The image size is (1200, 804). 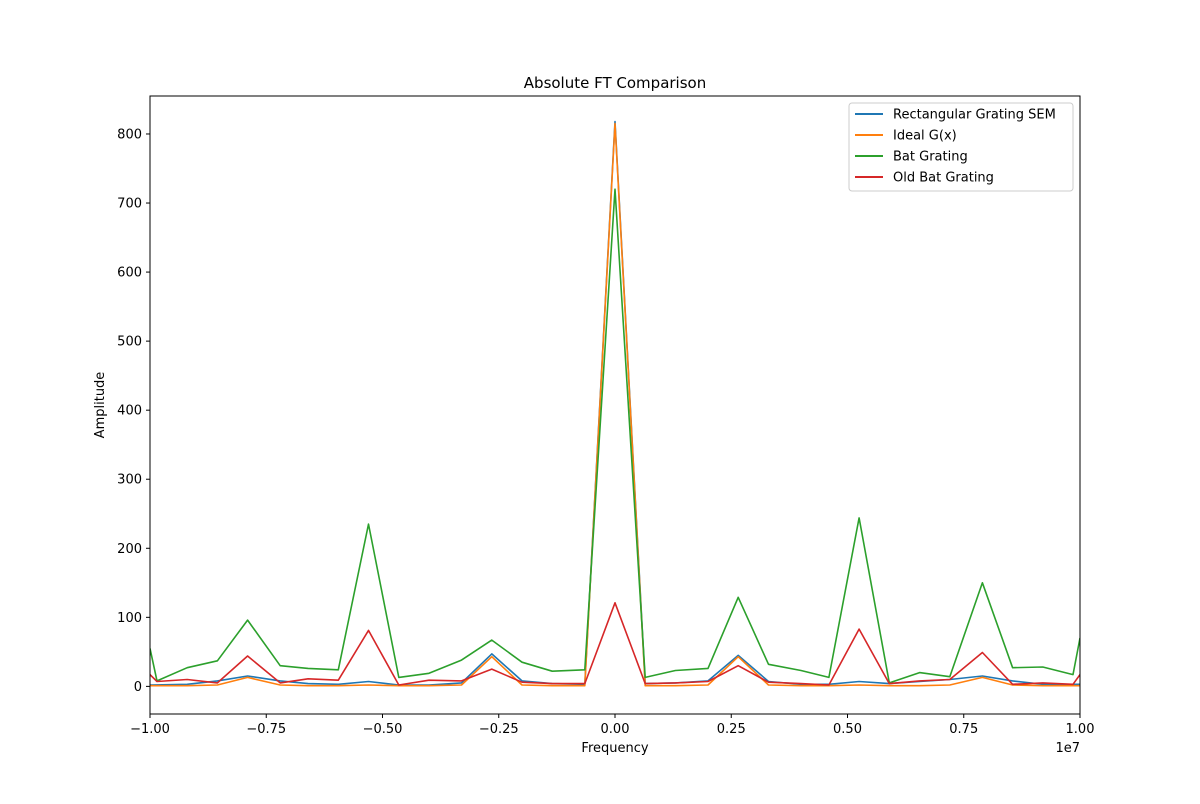 What do you see at coordinates (129, 480) in the screenshot?
I see `y-tick-label: 300` at bounding box center [129, 480].